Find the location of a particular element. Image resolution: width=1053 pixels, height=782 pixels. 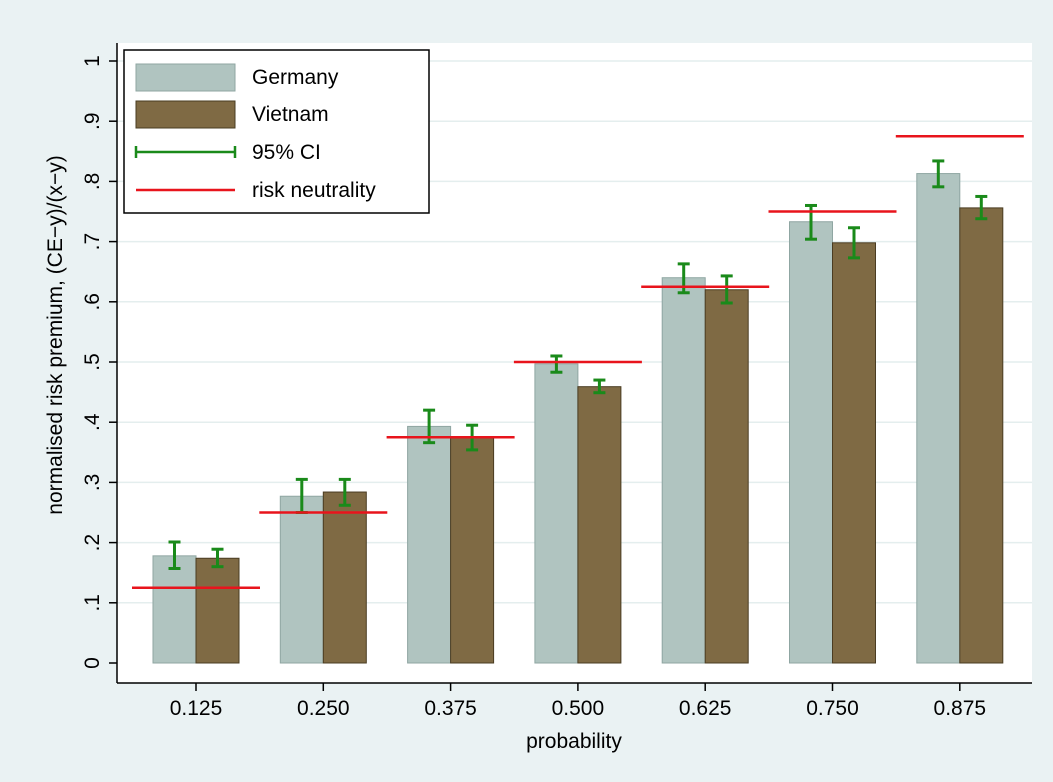

x-tick-label: 0.375 is located at coordinates (450, 708).